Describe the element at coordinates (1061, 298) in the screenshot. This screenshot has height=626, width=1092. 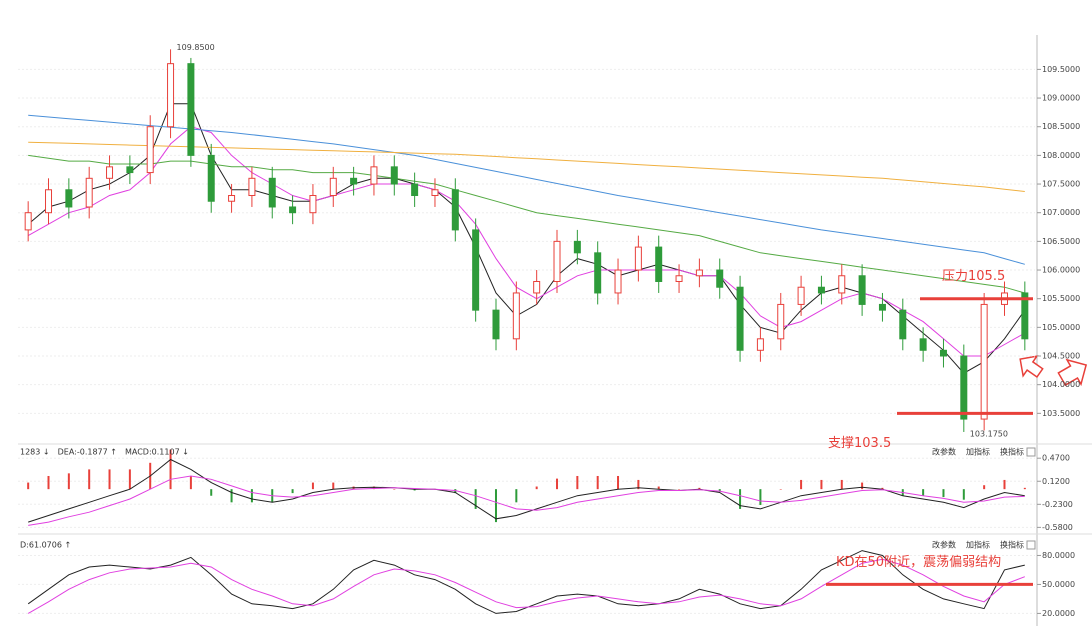
I see `y-tick-label: 105.5000` at that location.